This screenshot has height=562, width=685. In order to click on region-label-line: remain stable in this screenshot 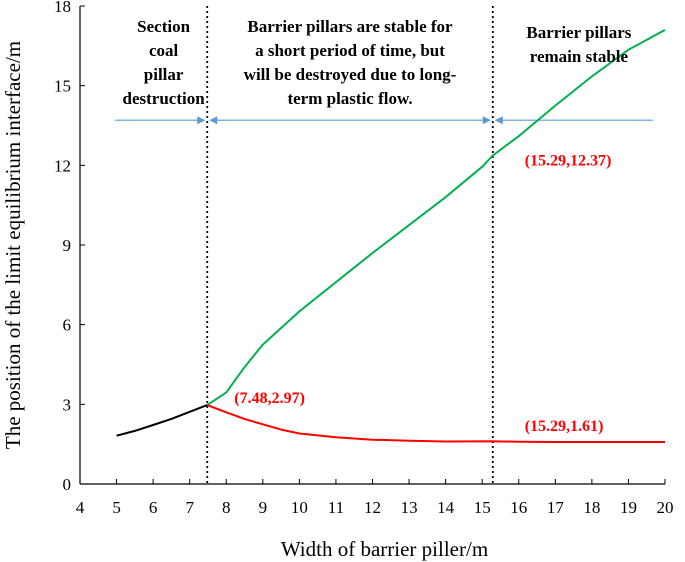, I will do `click(579, 56)`.